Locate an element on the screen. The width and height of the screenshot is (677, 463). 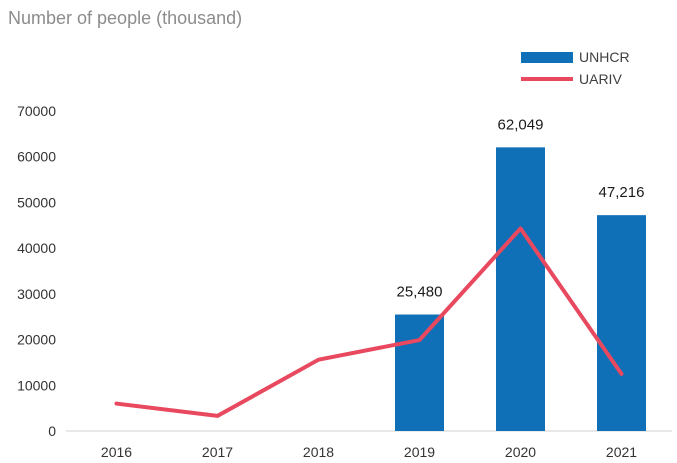
y-tick-label: 20000 is located at coordinates (36, 340).